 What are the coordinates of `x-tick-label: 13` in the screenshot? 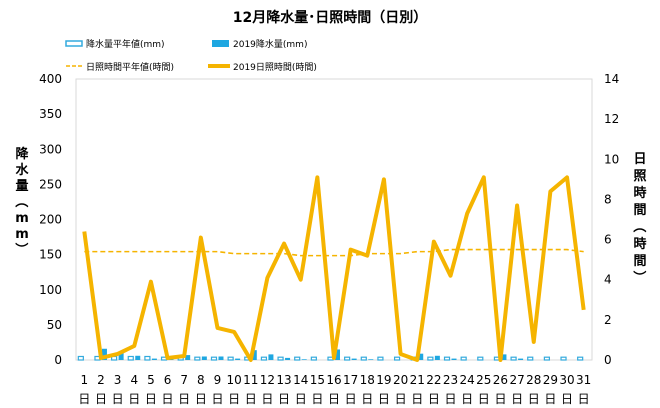 It's located at (283, 380).